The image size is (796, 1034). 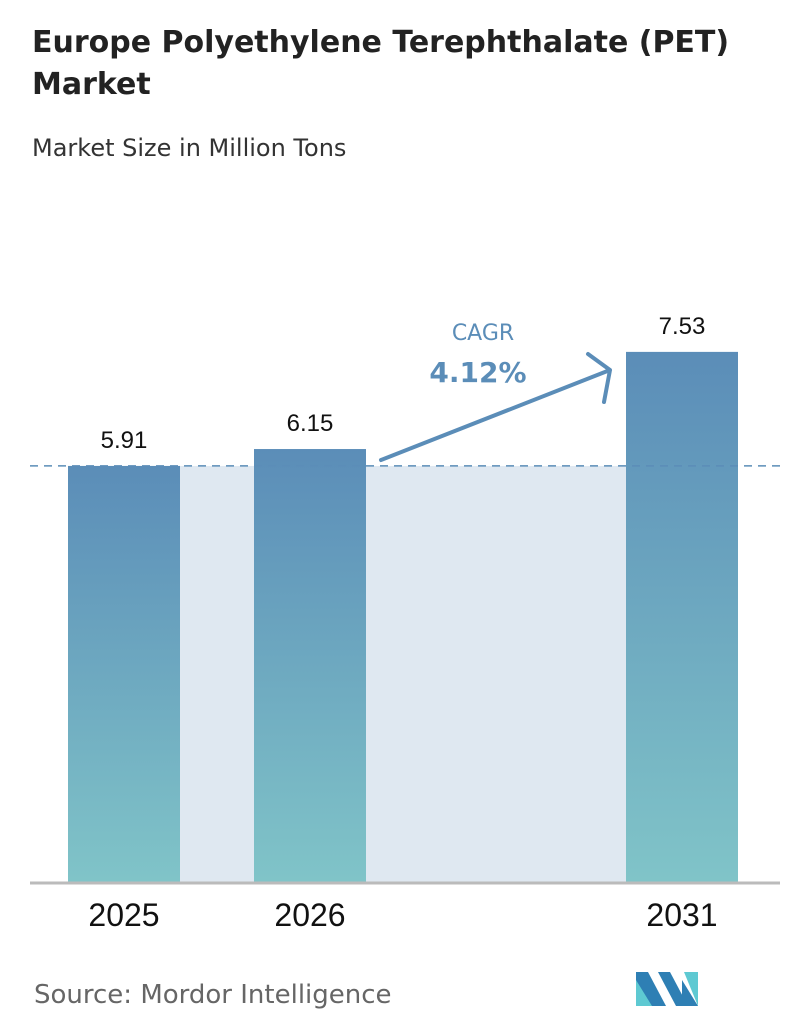 I want to click on cagr-label: CAGR, so click(x=483, y=333).